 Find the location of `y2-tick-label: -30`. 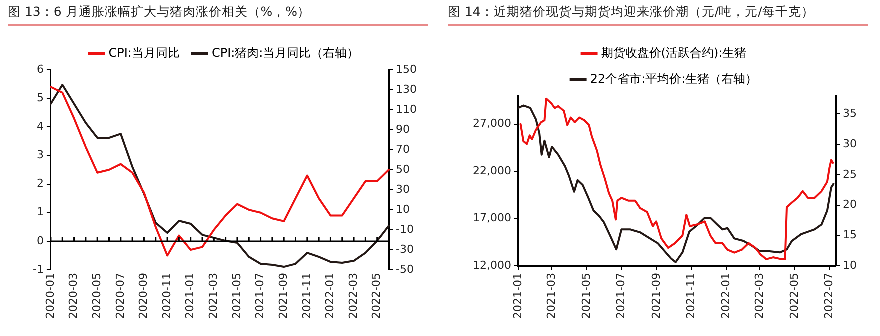

y2-tick-label: -30 is located at coordinates (405, 249).